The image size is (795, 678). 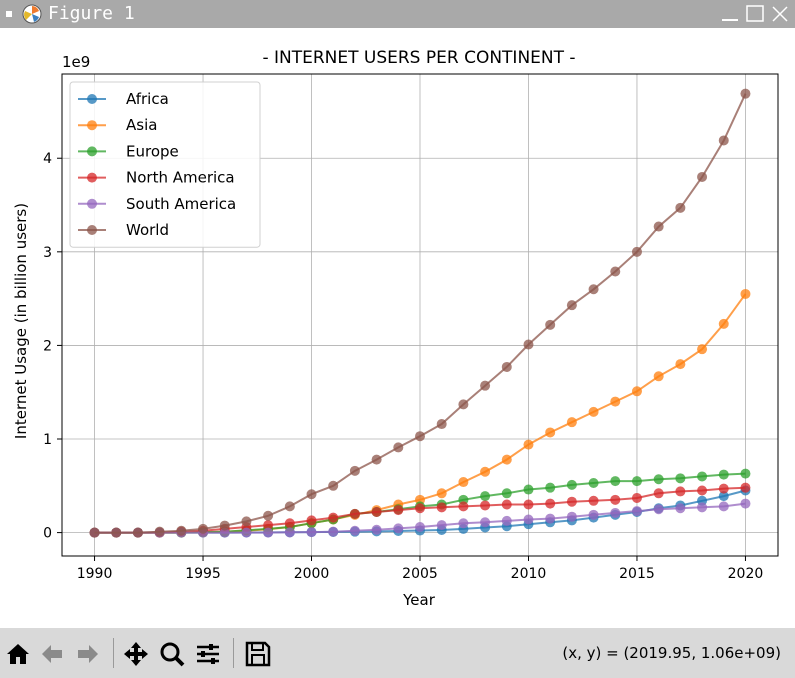 What do you see at coordinates (203, 574) in the screenshot?
I see `x-tick-label: 1995` at bounding box center [203, 574].